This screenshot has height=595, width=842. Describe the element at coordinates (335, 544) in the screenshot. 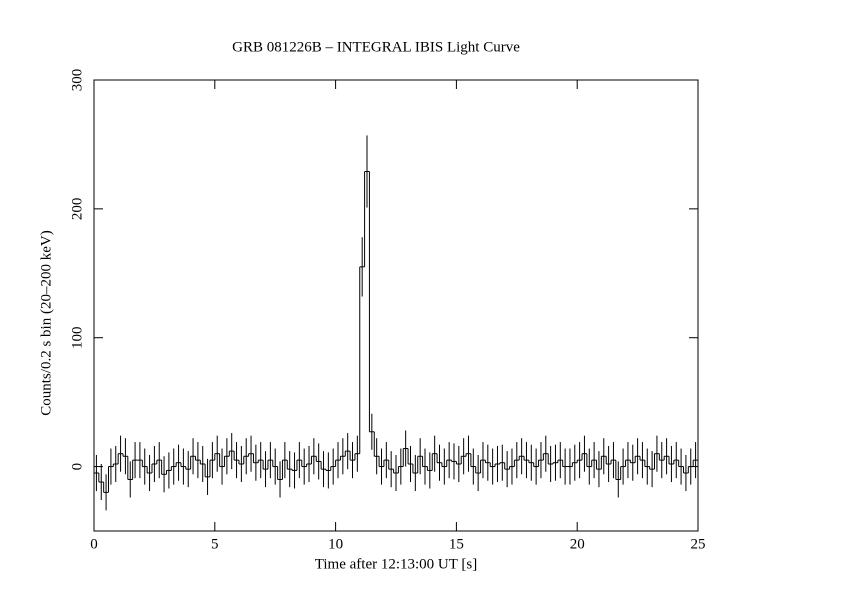

I see `x-tick-label: 10` at that location.